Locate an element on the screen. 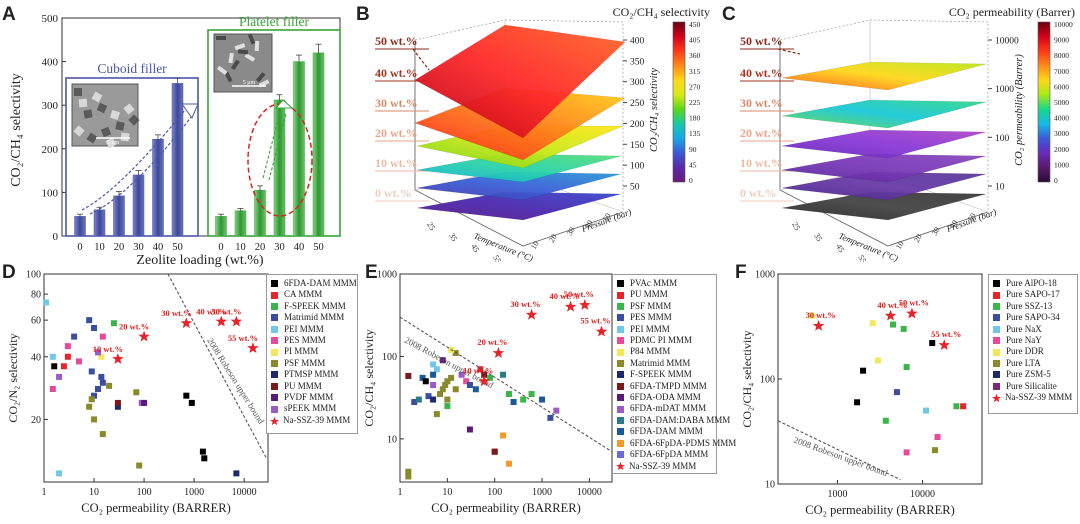 The image size is (1080, 524). panel-label-d: D is located at coordinates (9, 272).